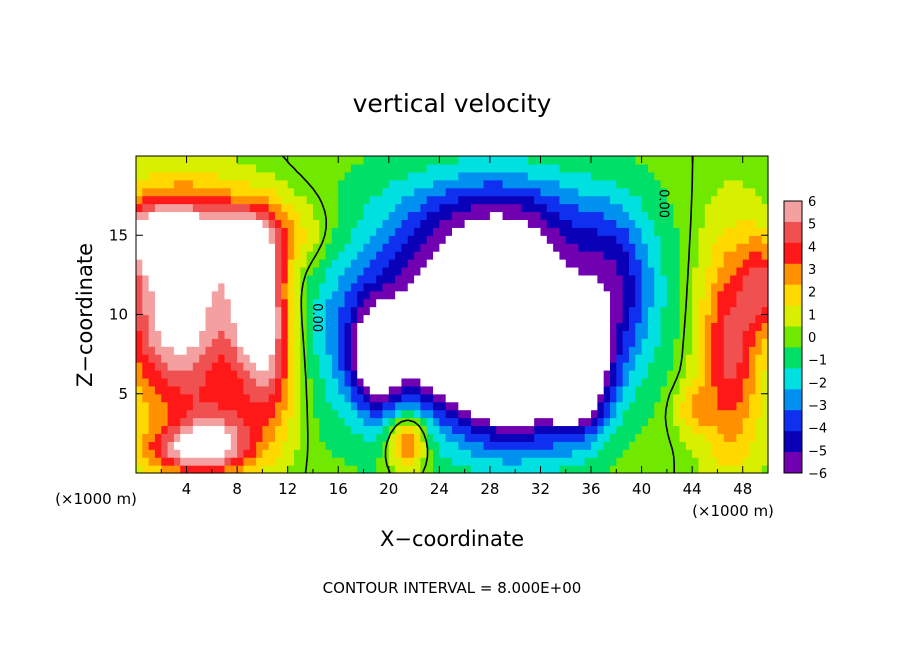 This screenshot has width=904, height=654. I want to click on colorbar-frame, so click(793, 337).